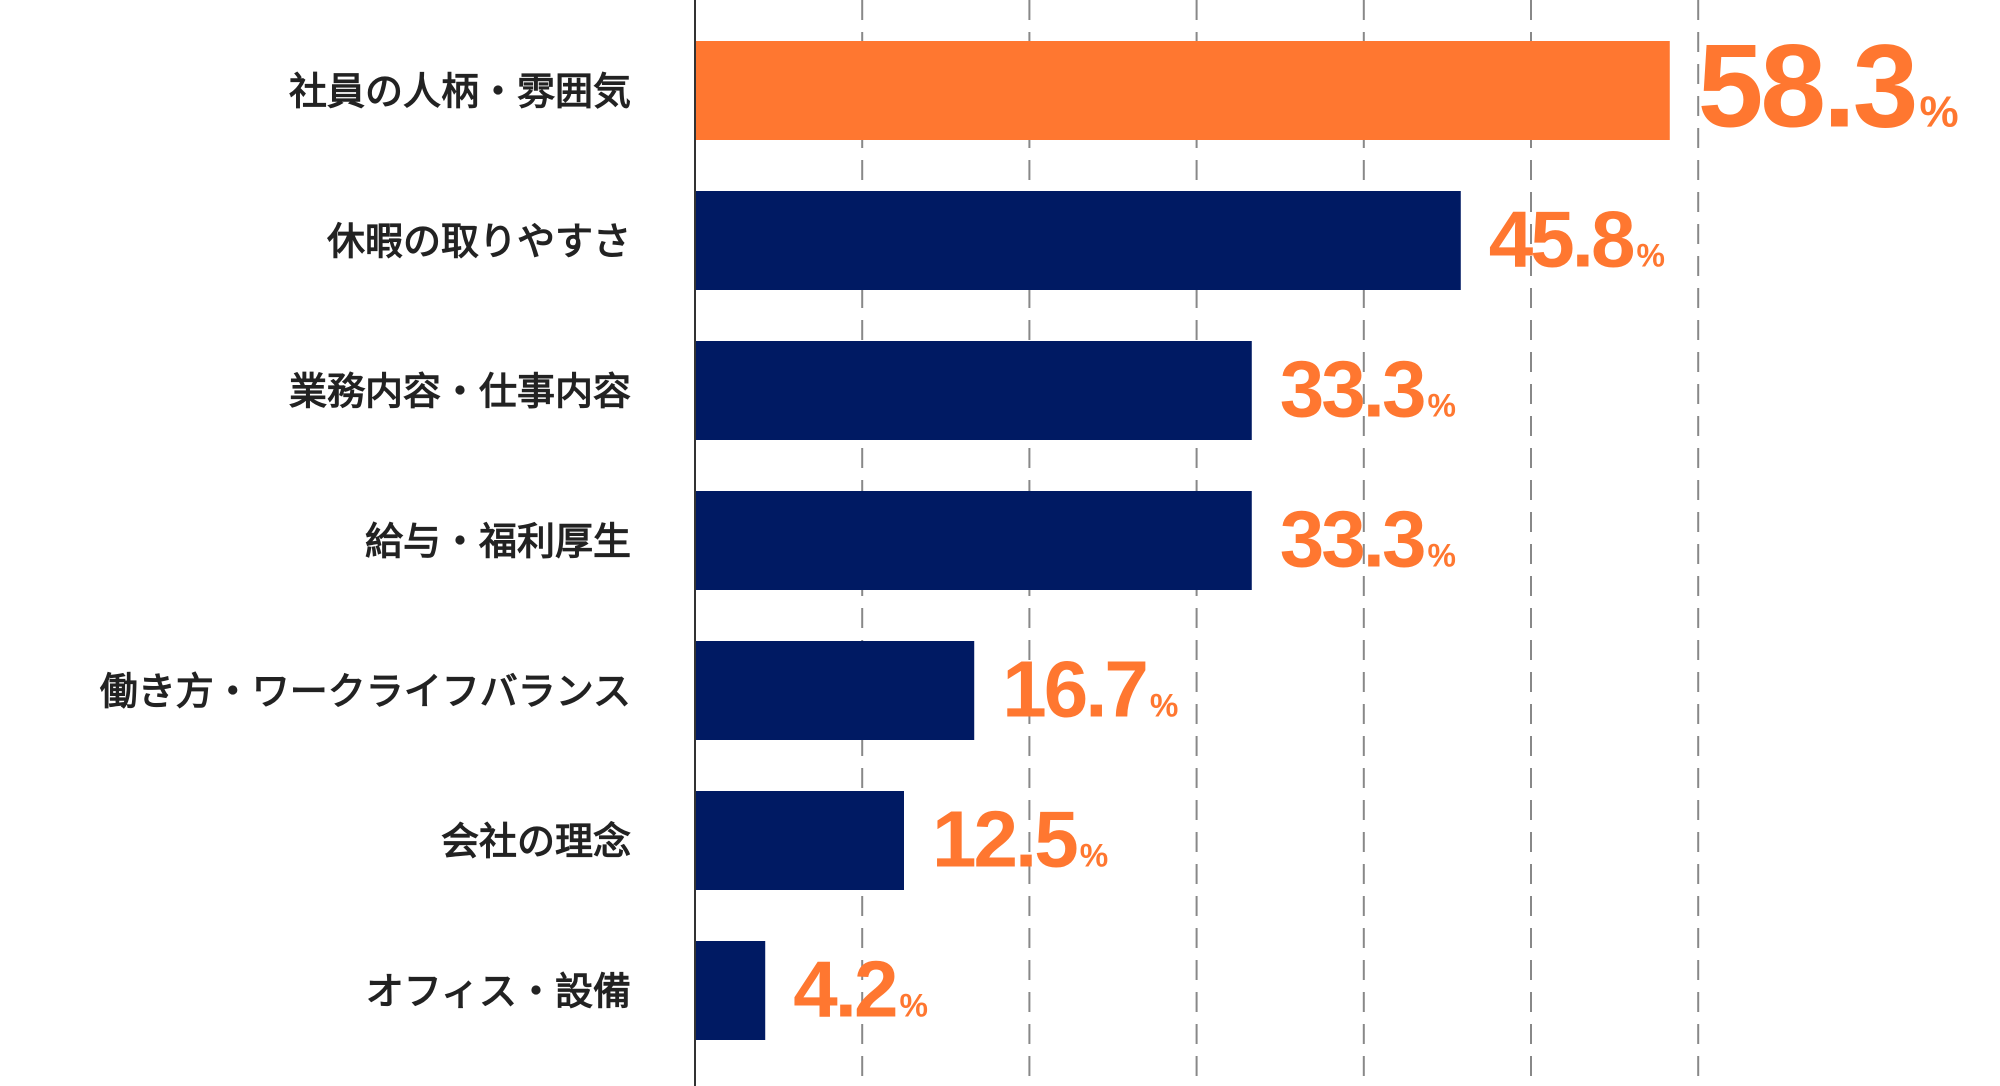 Image resolution: width=2000 pixels, height=1086 pixels. What do you see at coordinates (498, 542) in the screenshot?
I see `category-label: 給与・福利厚生` at bounding box center [498, 542].